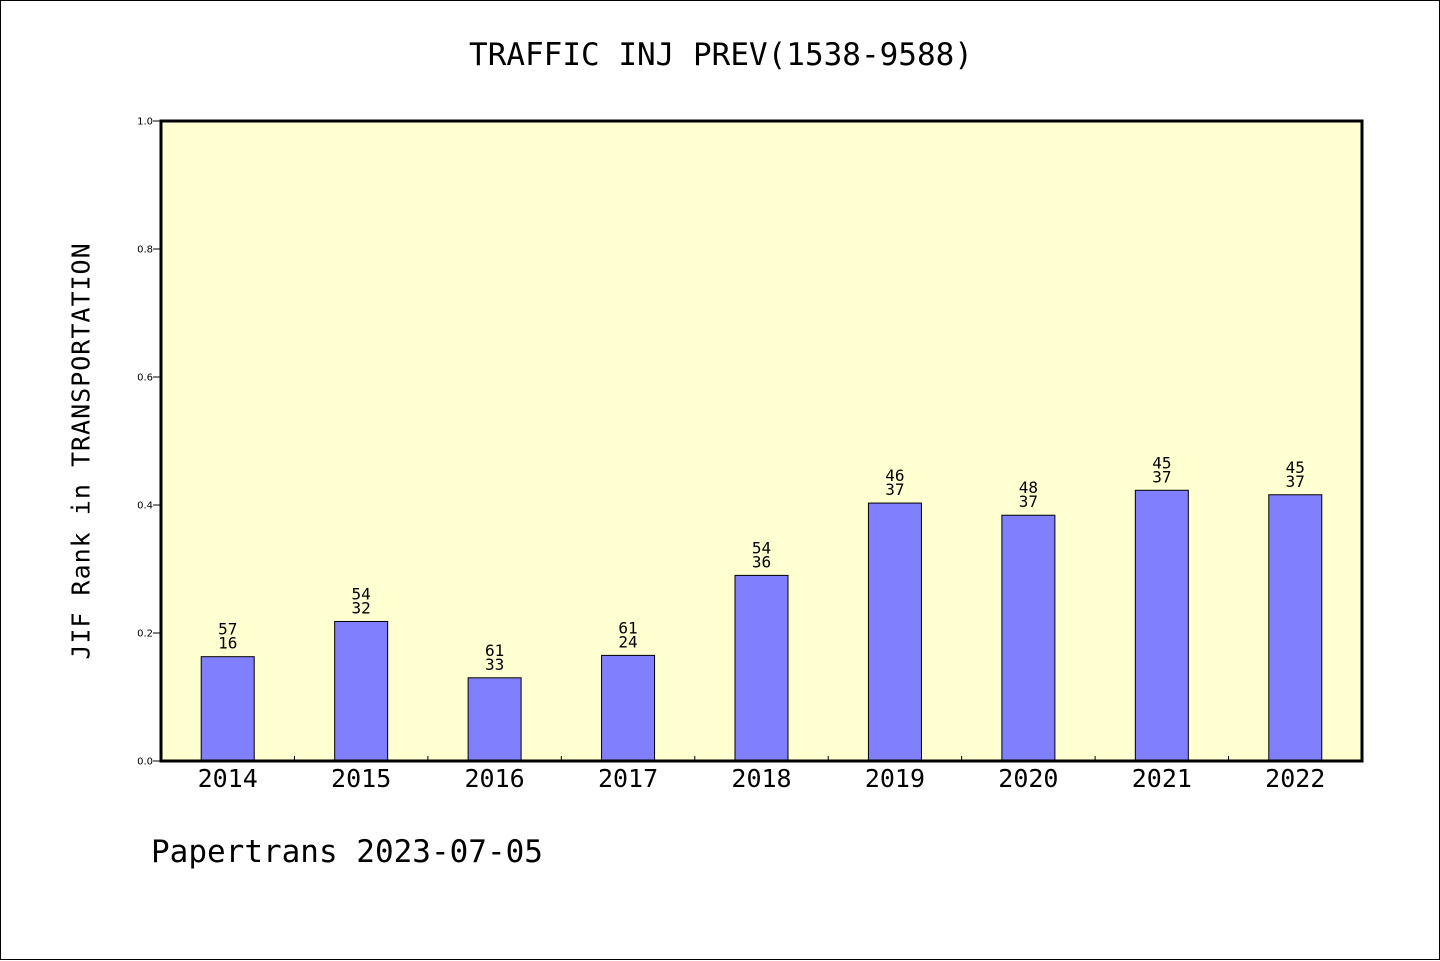 This screenshot has width=1440, height=961. Describe the element at coordinates (228, 778) in the screenshot. I see `x-tick-label: 2014` at that location.